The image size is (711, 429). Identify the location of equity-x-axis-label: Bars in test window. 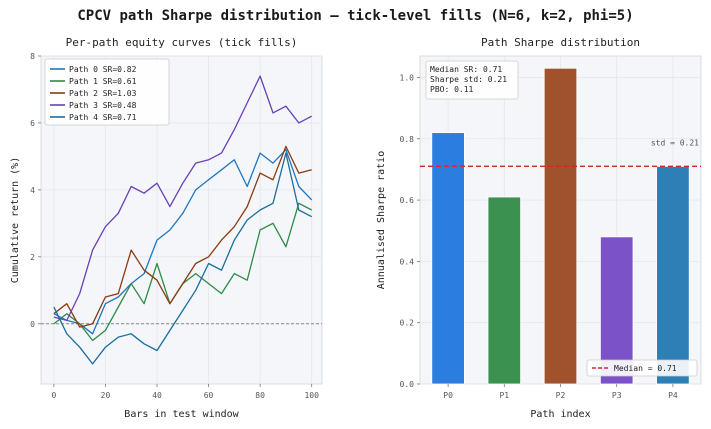
(181, 414).